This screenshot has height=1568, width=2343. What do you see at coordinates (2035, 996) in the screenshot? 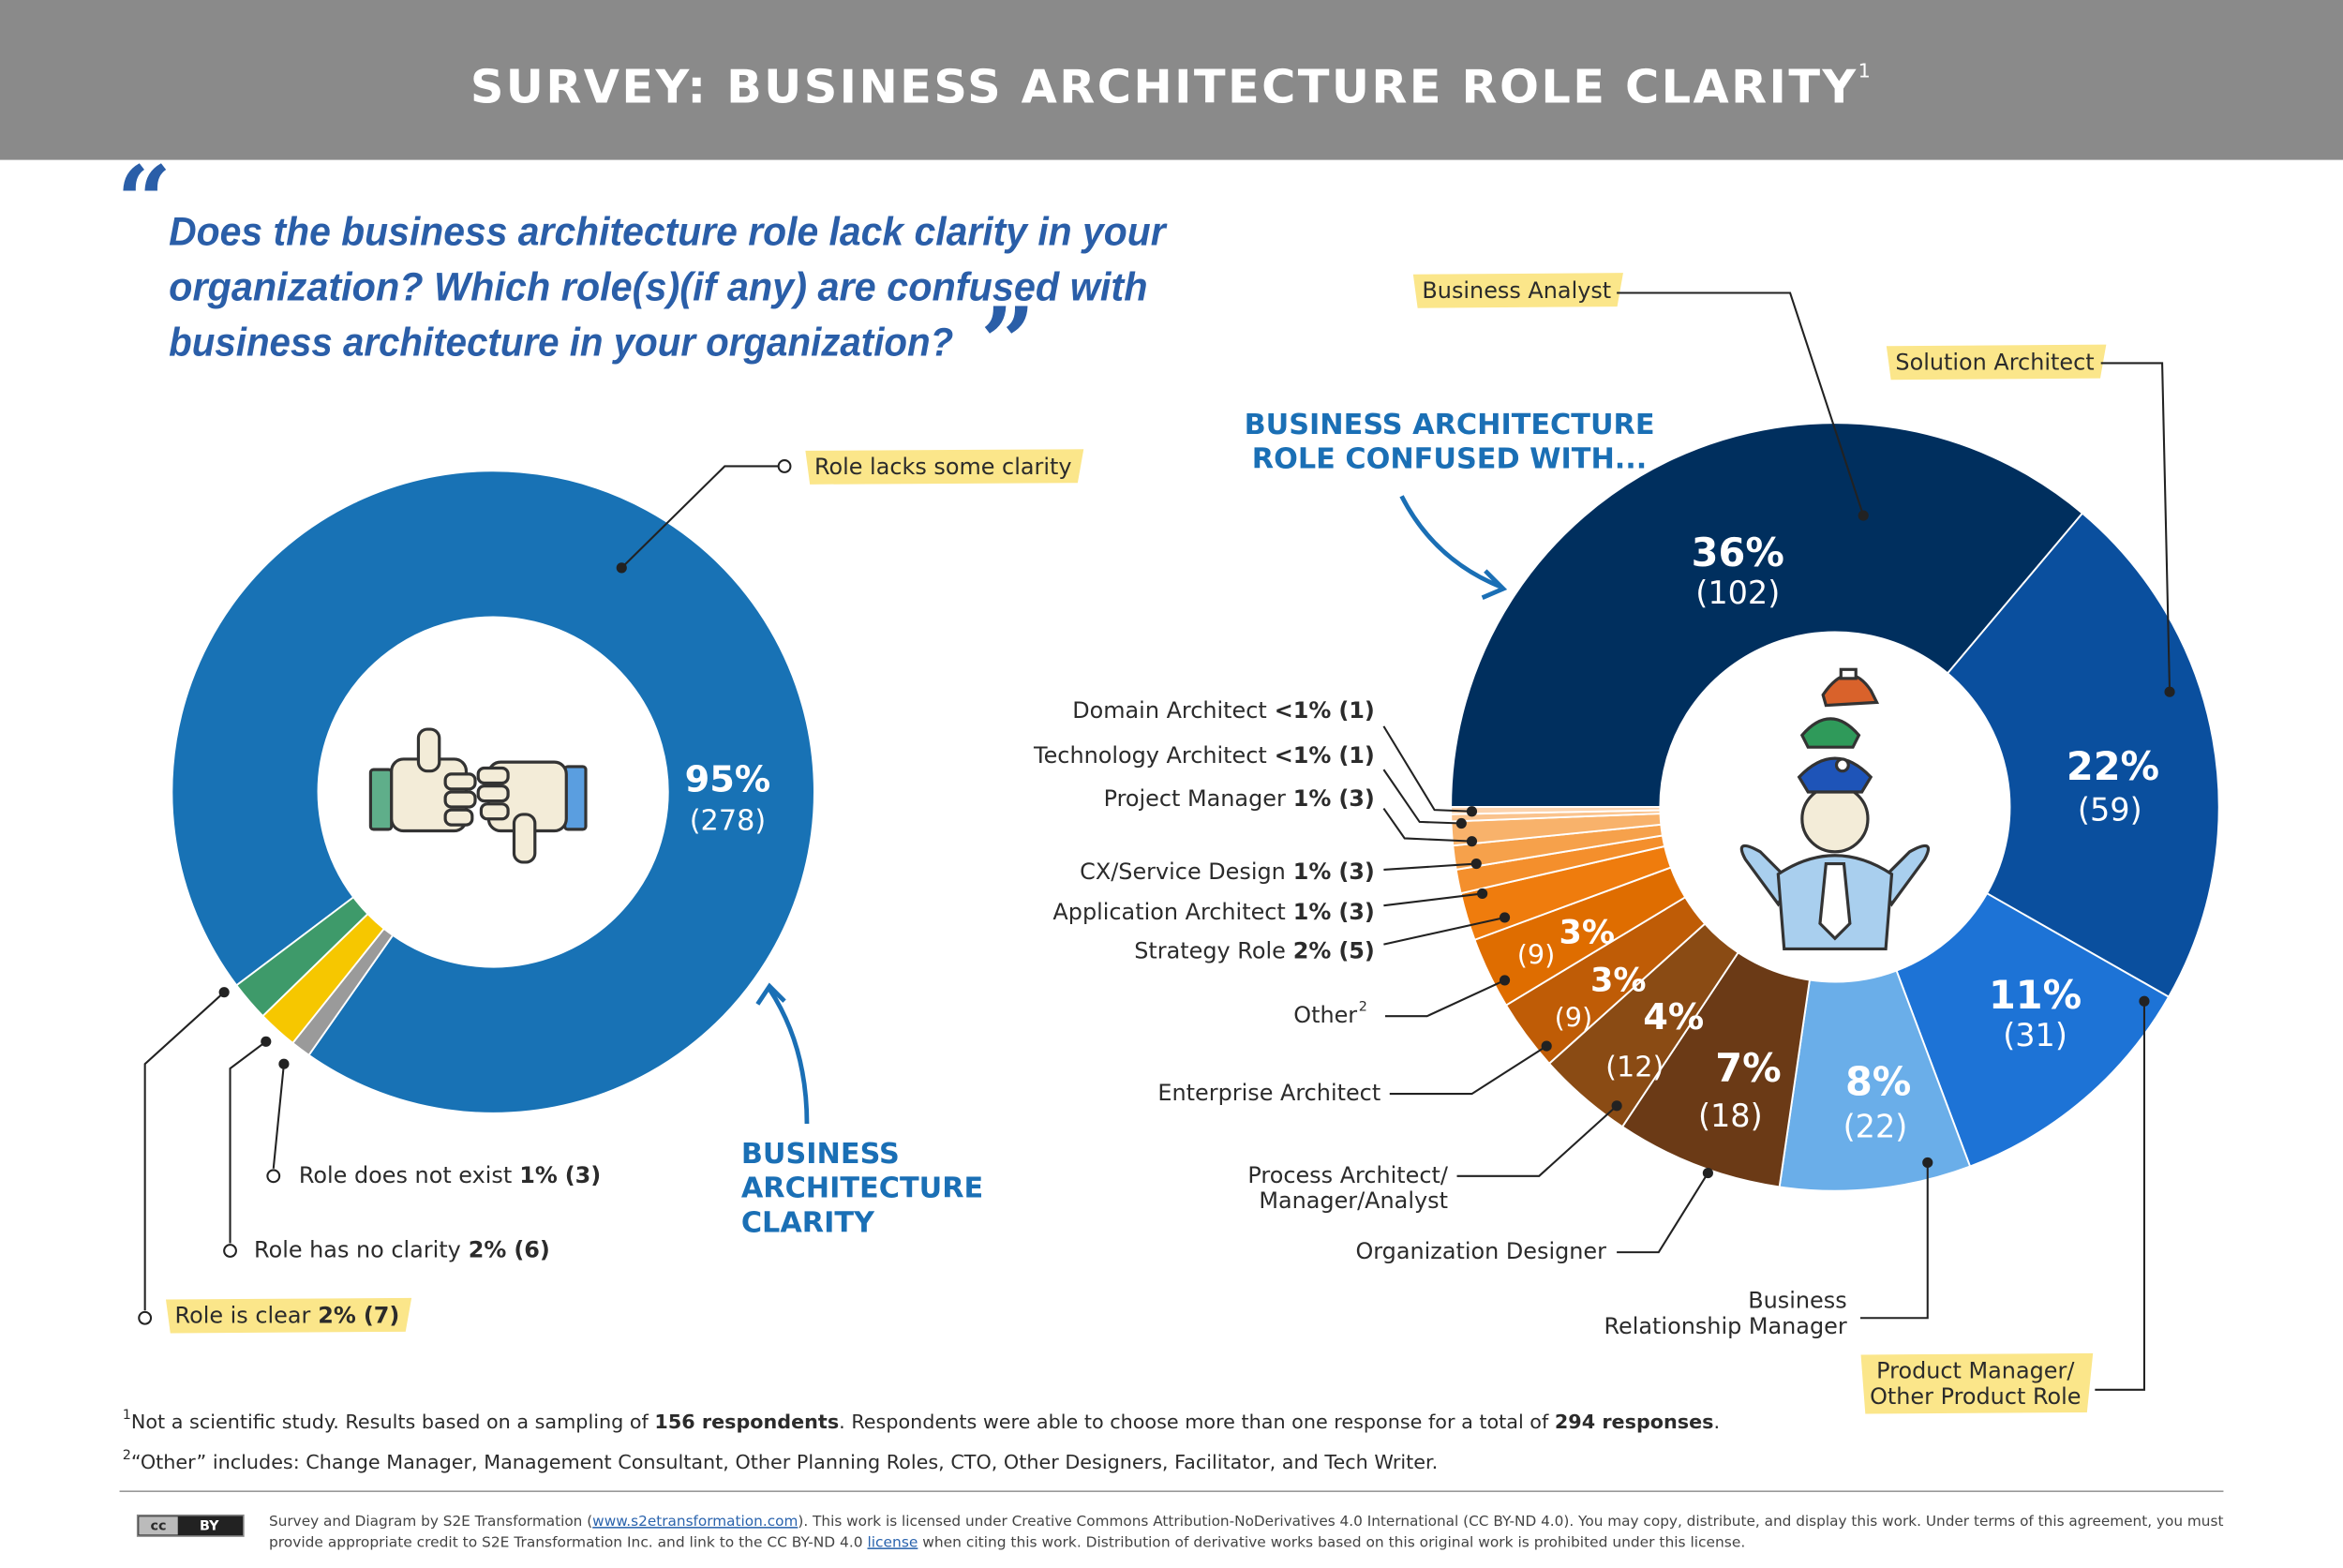
I see `value-label: 11%` at bounding box center [2035, 996].